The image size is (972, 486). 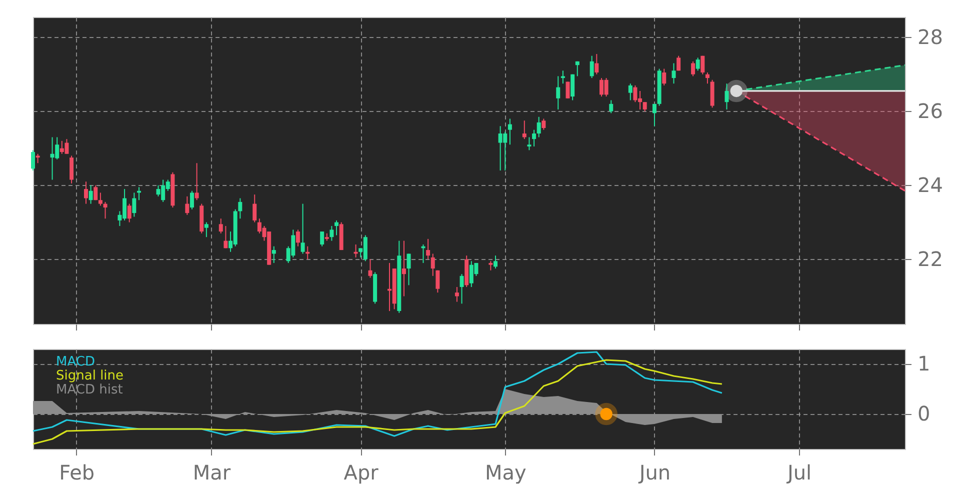 I want to click on y-tick-label: 24, so click(x=930, y=184).